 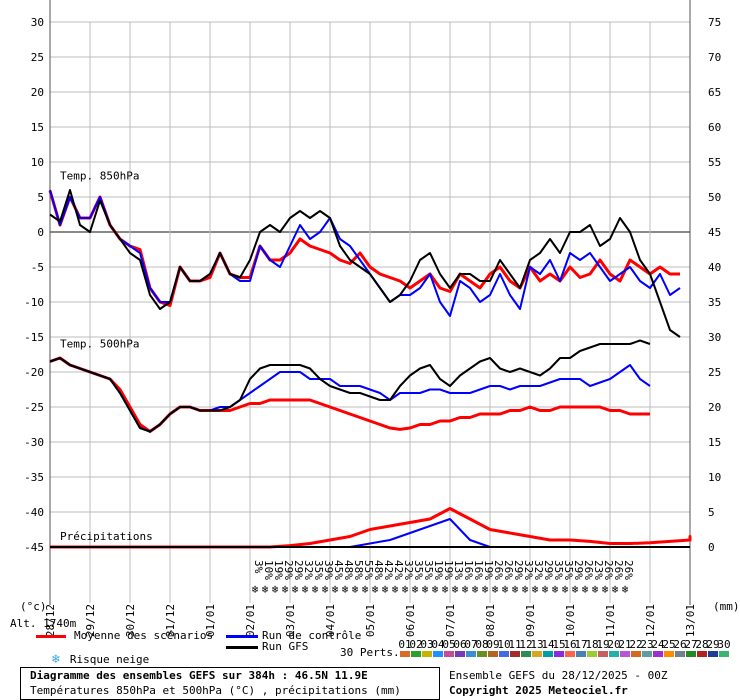 What do you see at coordinates (714, 372) in the screenshot?
I see `y-tick-label-right: 25` at bounding box center [714, 372].